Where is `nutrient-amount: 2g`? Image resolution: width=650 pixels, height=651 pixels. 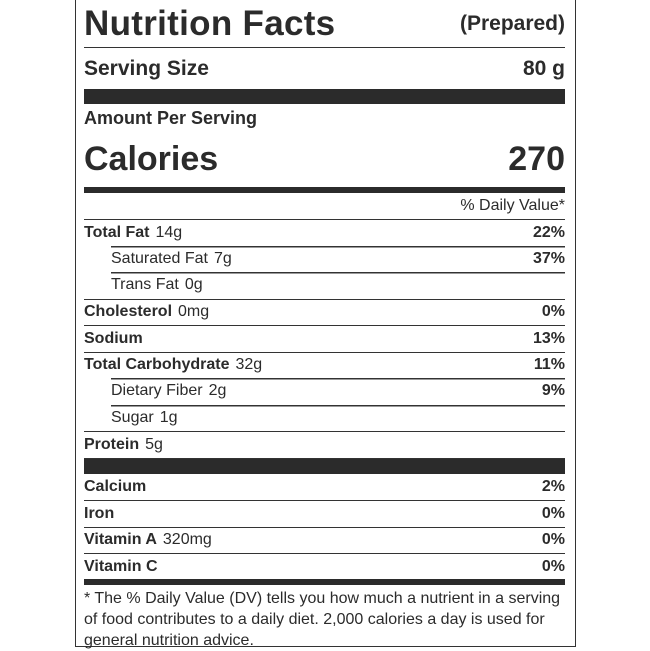 nutrient-amount: 2g is located at coordinates (217, 391).